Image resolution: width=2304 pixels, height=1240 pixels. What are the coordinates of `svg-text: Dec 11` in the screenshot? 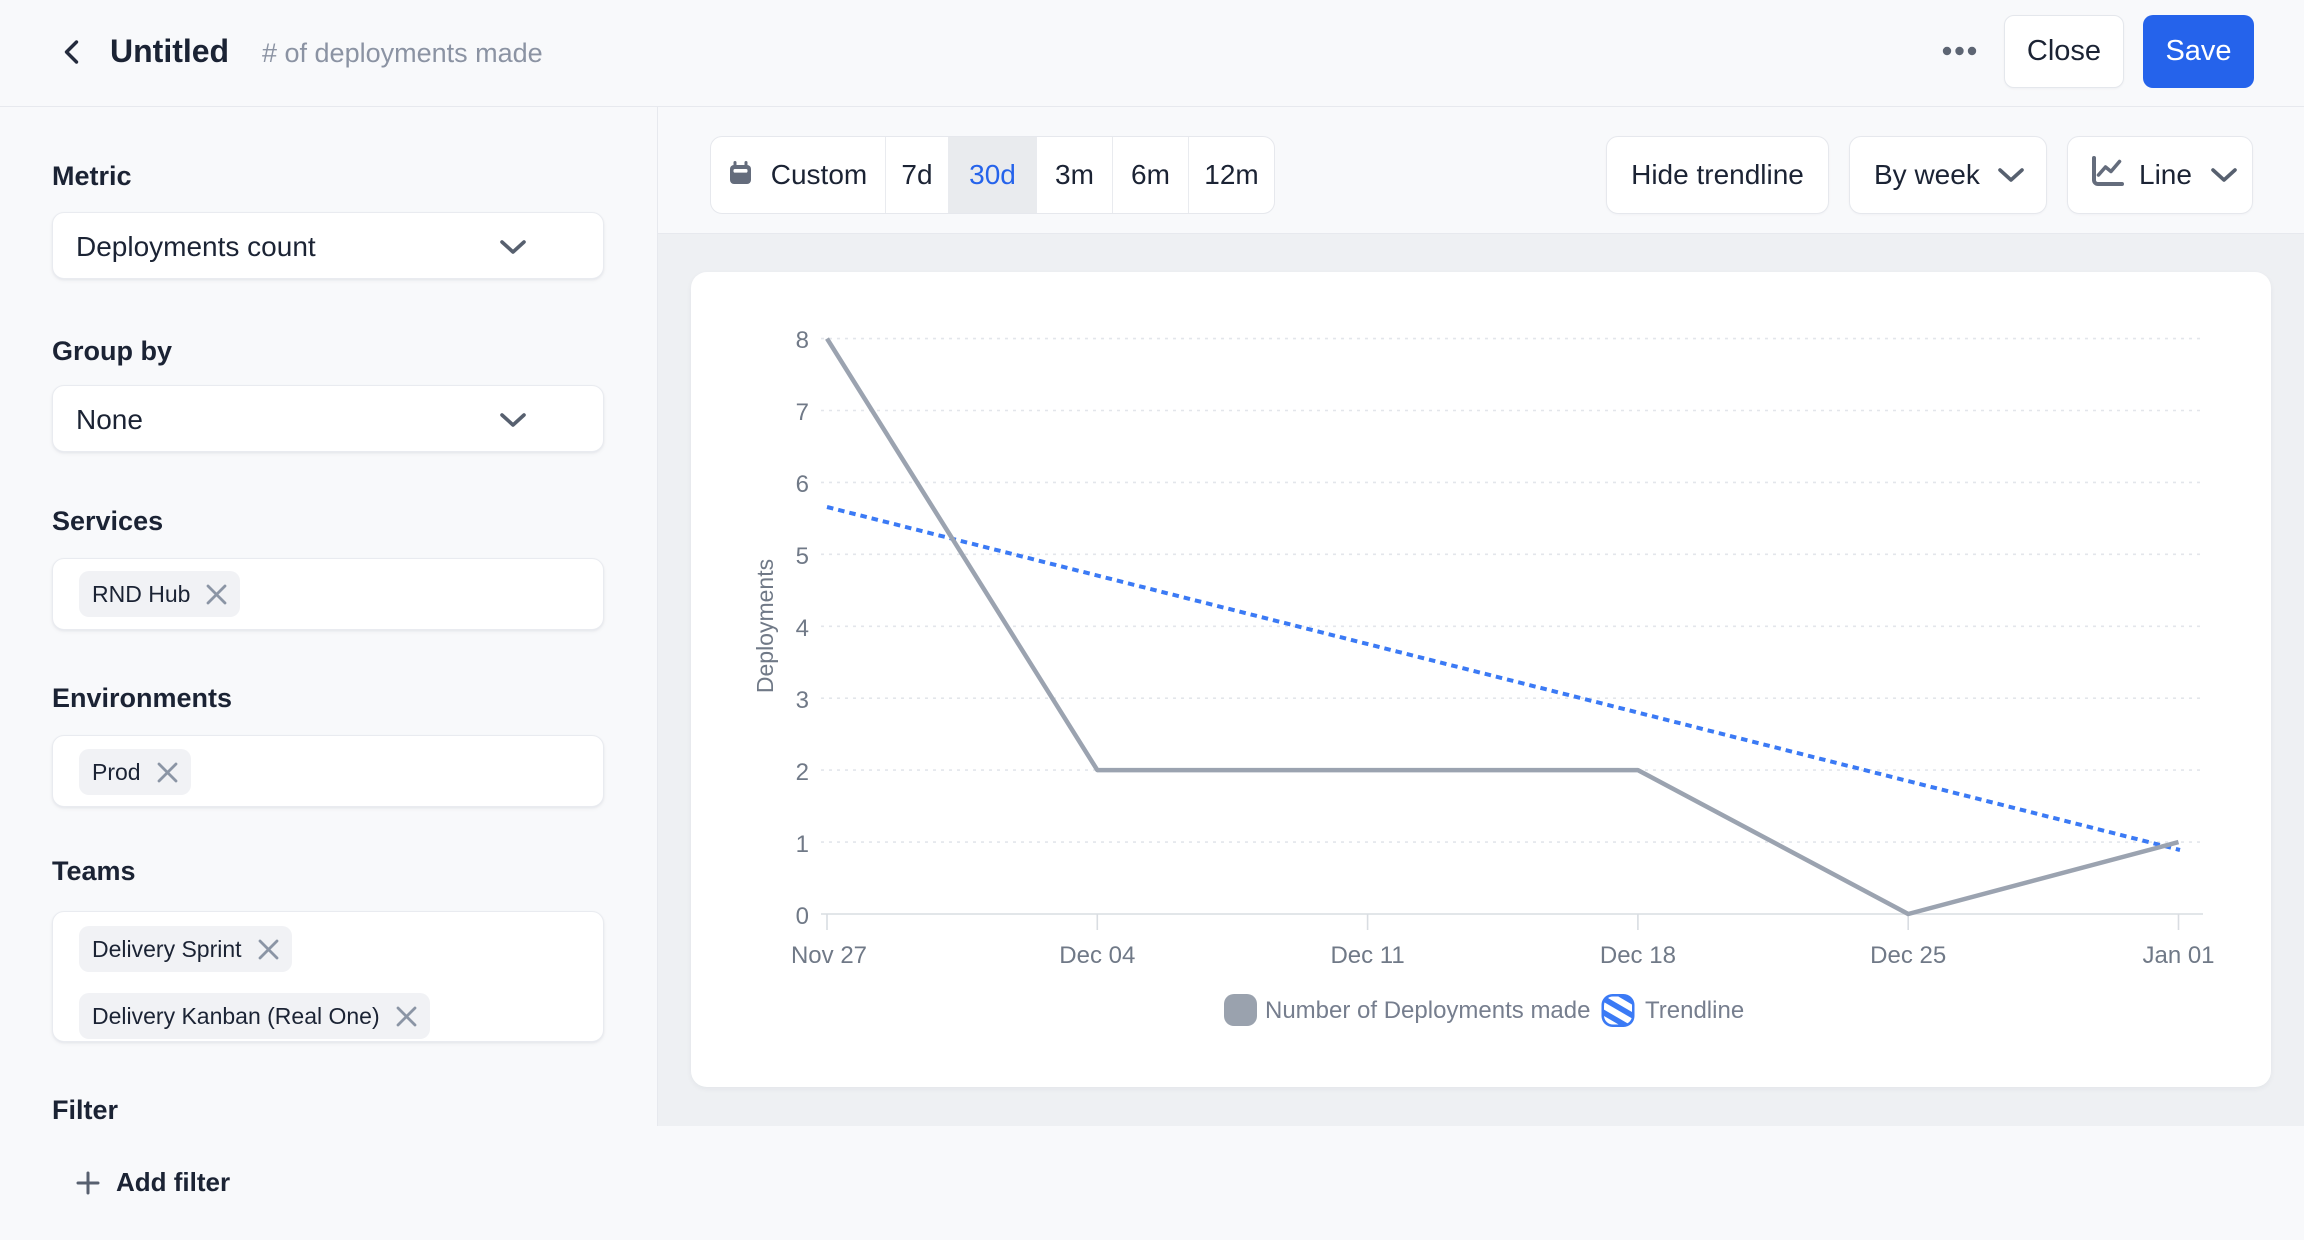 It's located at (1367, 955).